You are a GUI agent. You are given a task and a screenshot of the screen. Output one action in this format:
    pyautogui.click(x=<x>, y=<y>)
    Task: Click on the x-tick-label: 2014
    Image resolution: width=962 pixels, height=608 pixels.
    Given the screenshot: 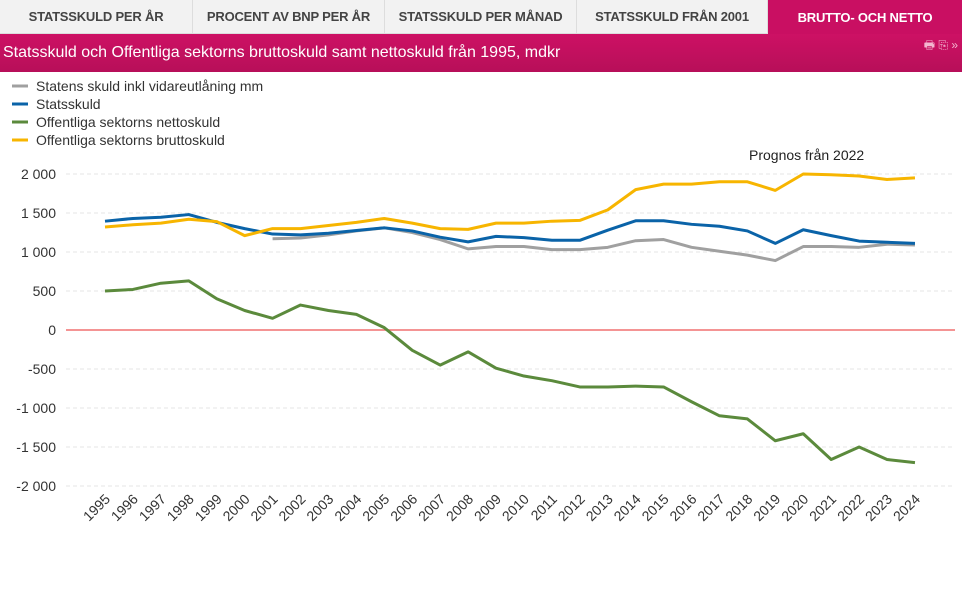 What is the action you would take?
    pyautogui.click(x=626, y=507)
    